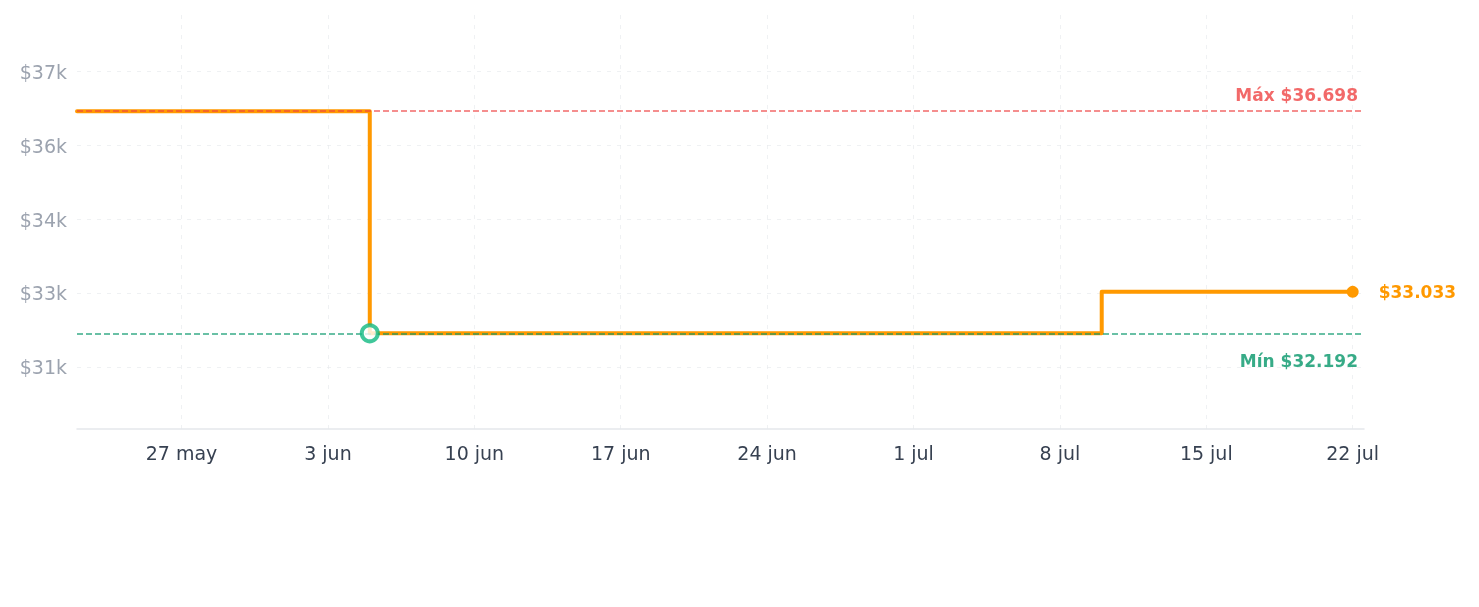 The height and width of the screenshot is (607, 1479). What do you see at coordinates (1296, 94) in the screenshot?
I see `ref-line-label: Máx $36.698` at bounding box center [1296, 94].